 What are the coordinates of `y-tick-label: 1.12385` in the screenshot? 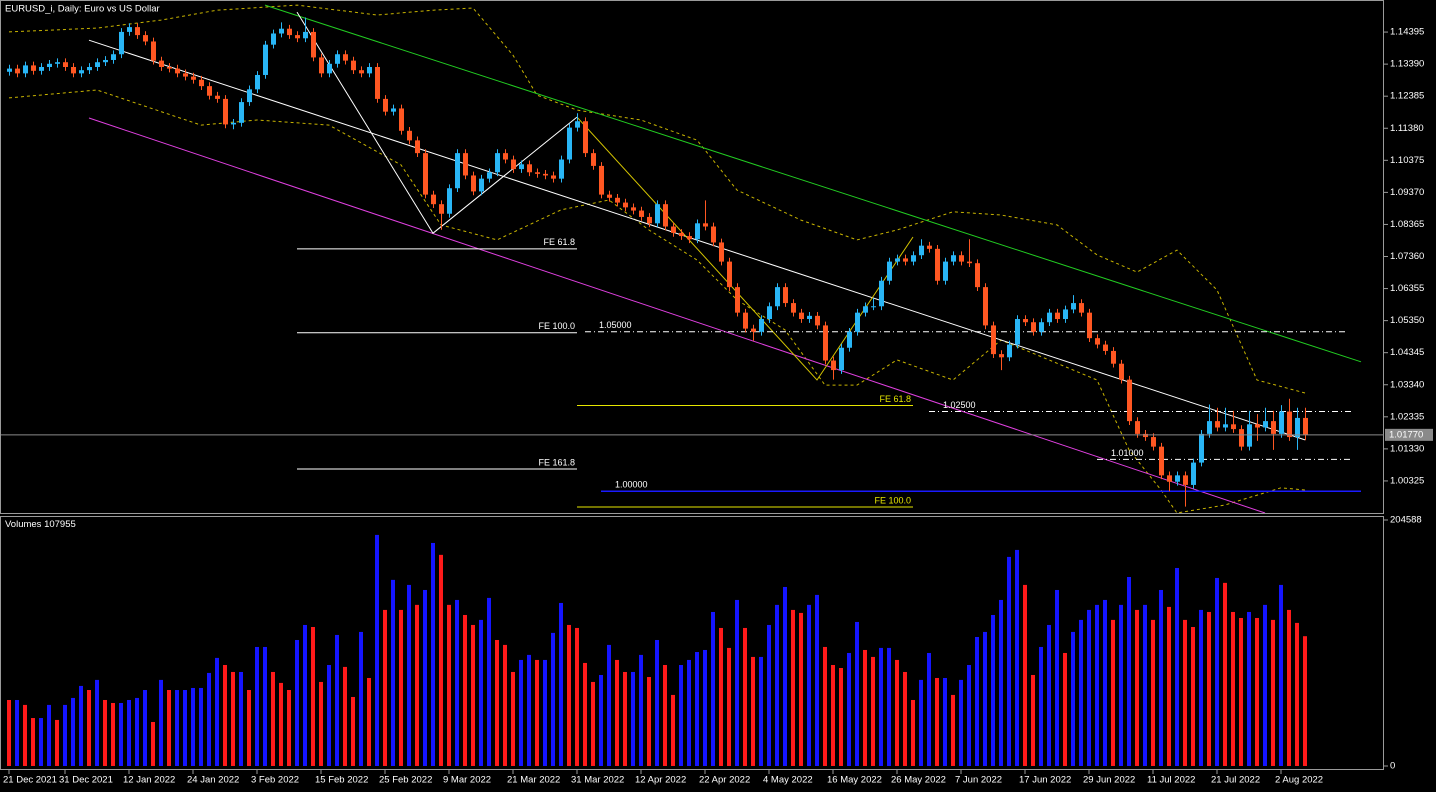 It's located at (1407, 96).